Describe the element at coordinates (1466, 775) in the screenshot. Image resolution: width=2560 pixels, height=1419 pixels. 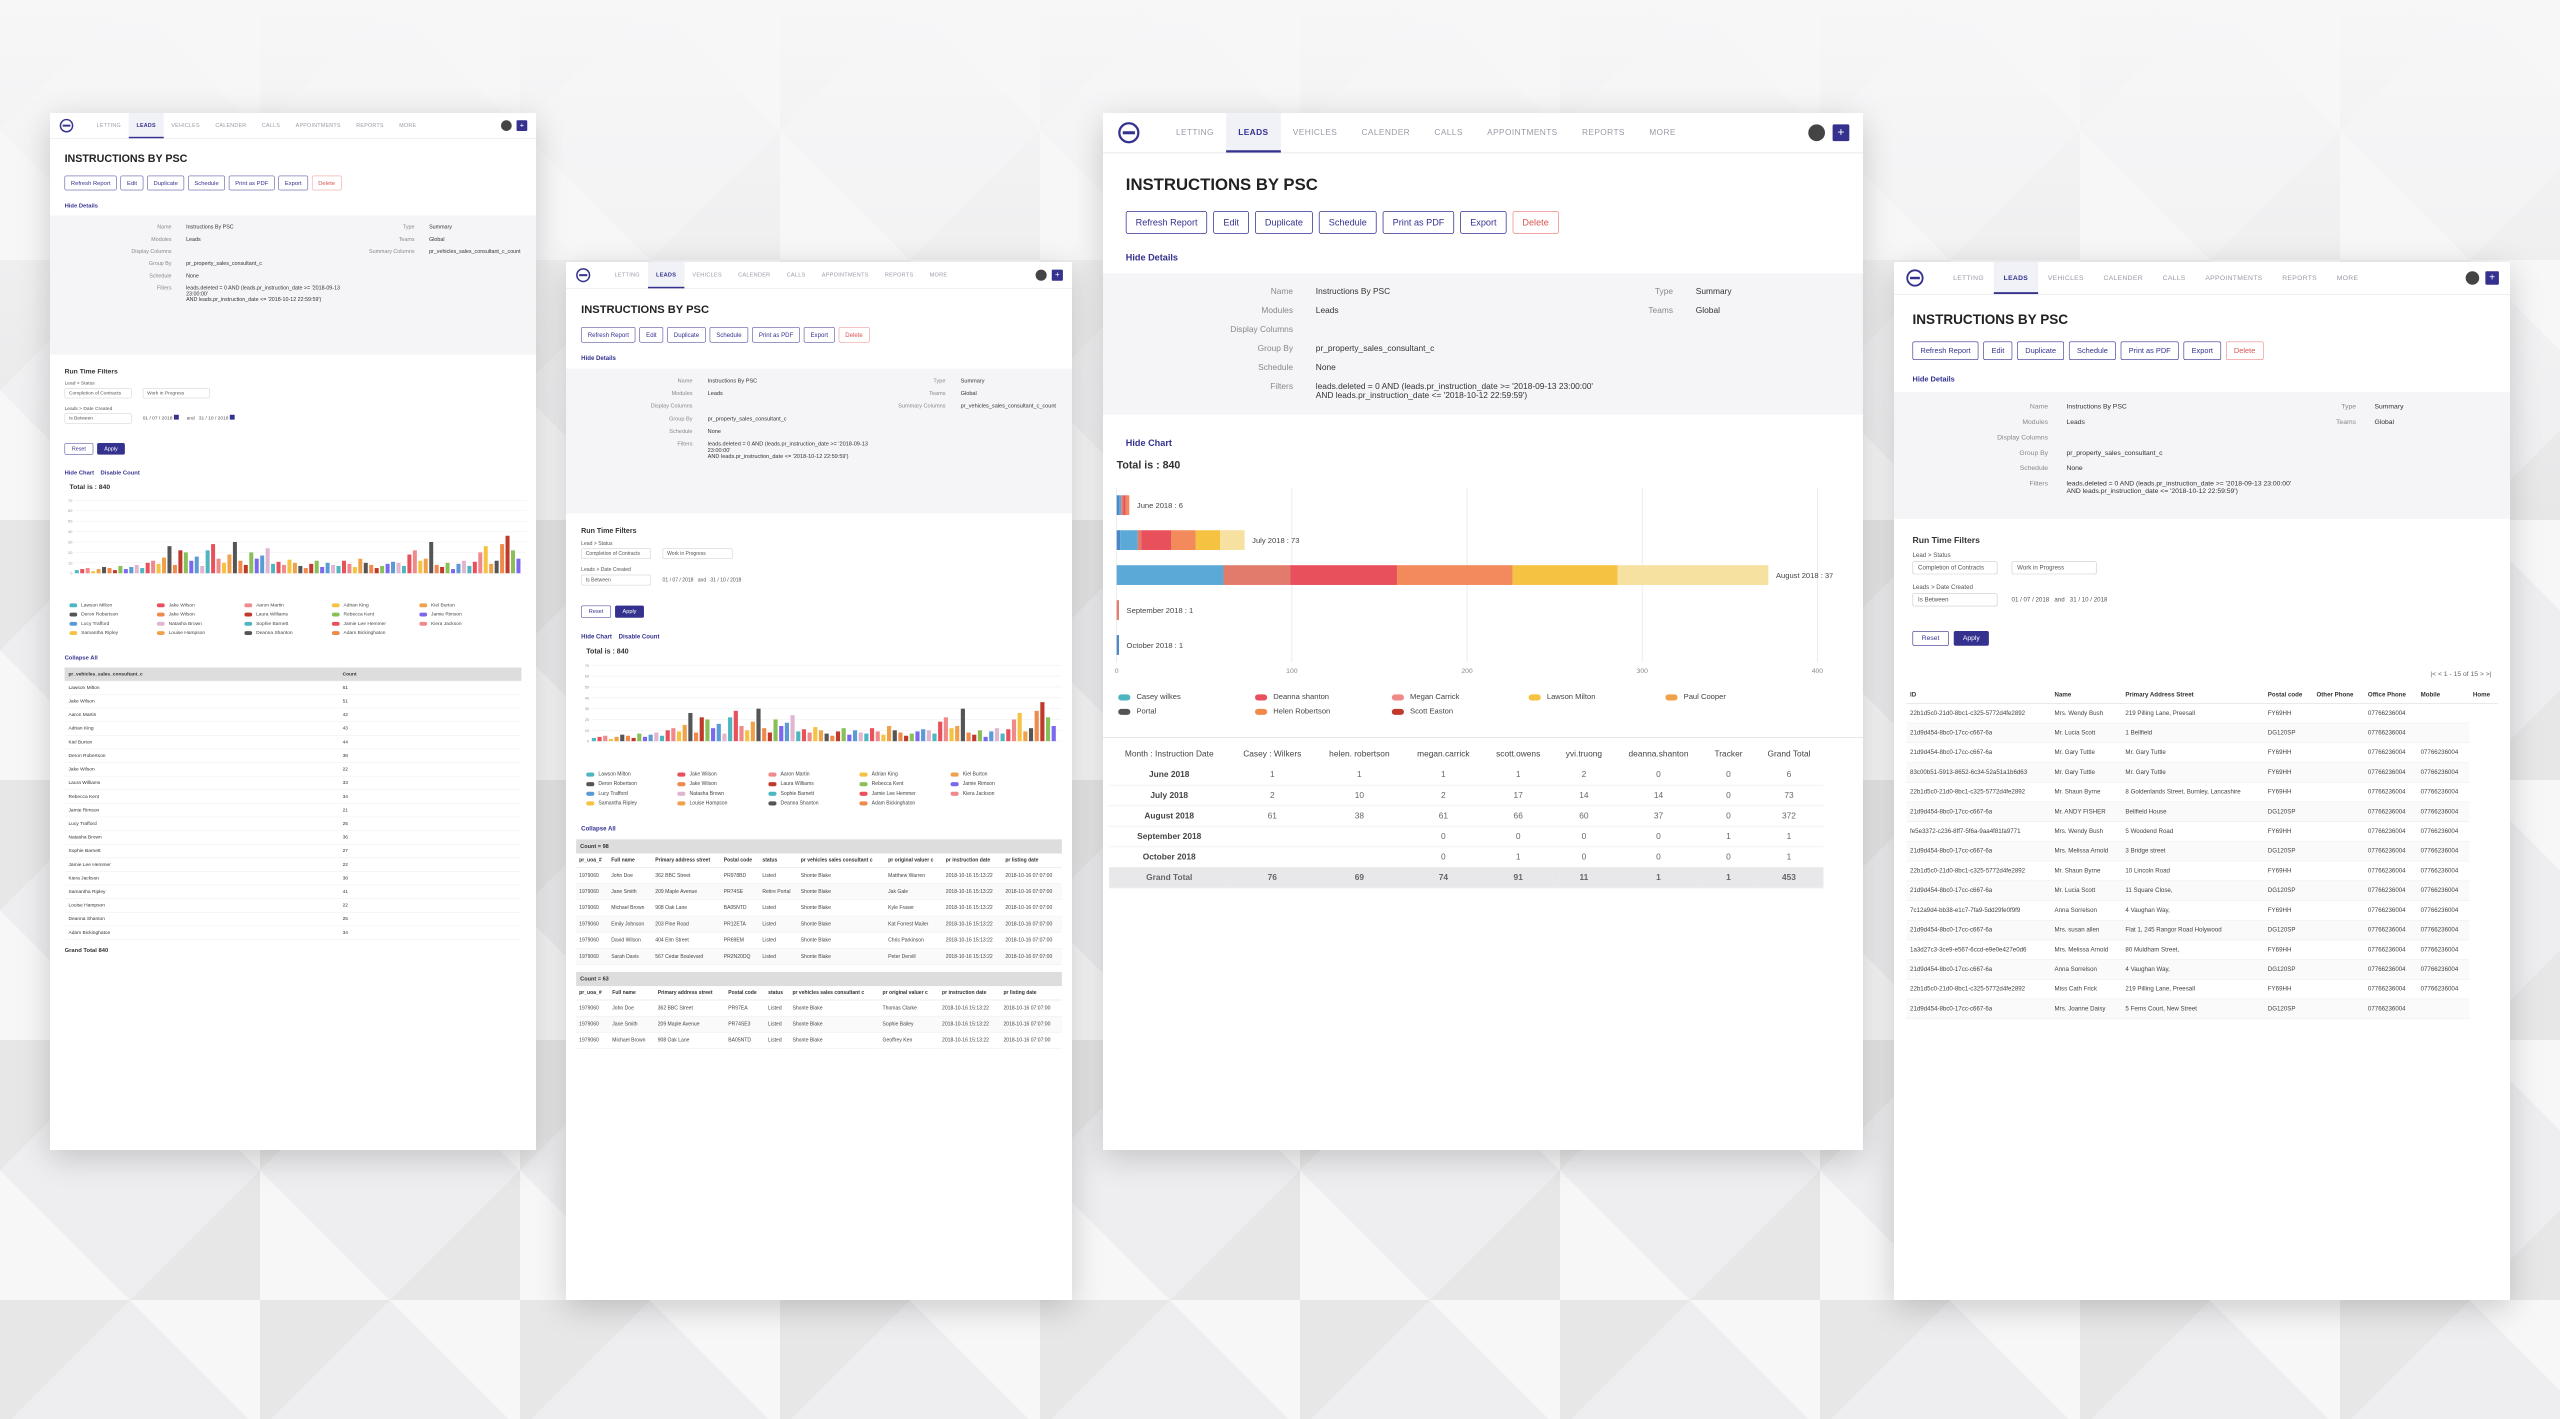
I see `table-row: June 2018 1 1 1 1 2 0 0 6` at that location.